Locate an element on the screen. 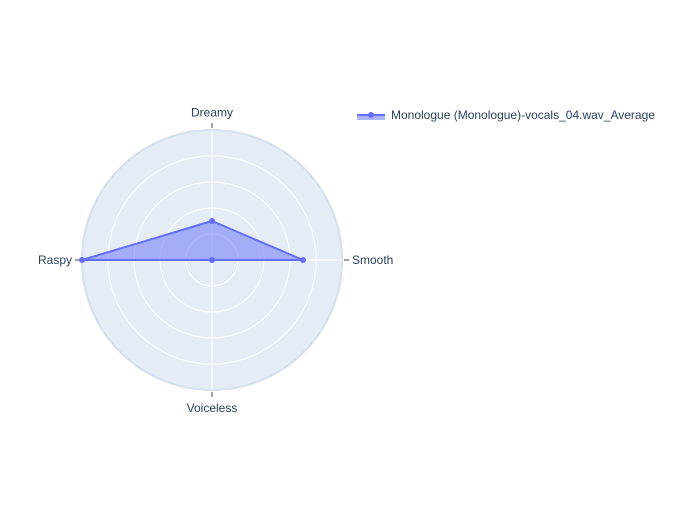  axis-label-dreamy: Dreamy is located at coordinates (212, 112).